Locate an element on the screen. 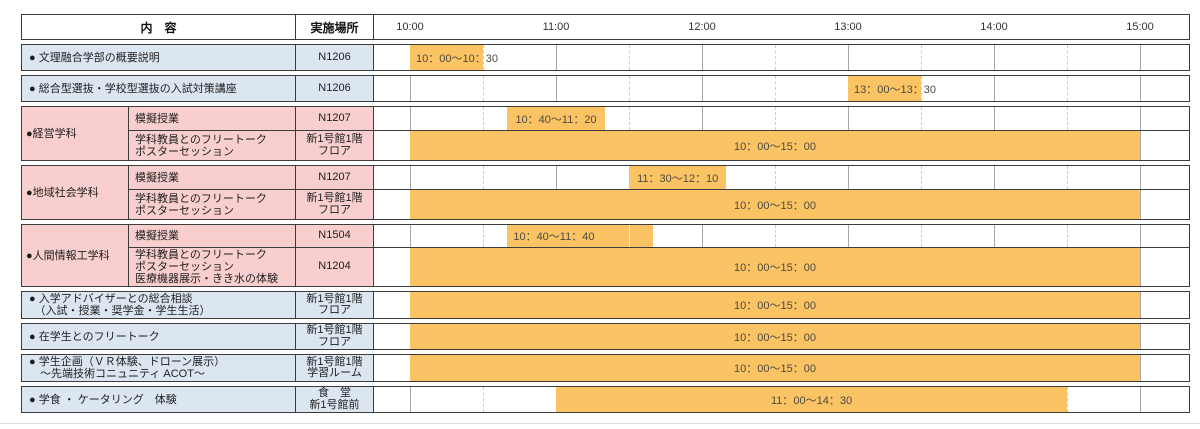 This screenshot has height=429, width=1200. activity-label-line: ● 文理融合学部の概要説明 is located at coordinates (94, 57).